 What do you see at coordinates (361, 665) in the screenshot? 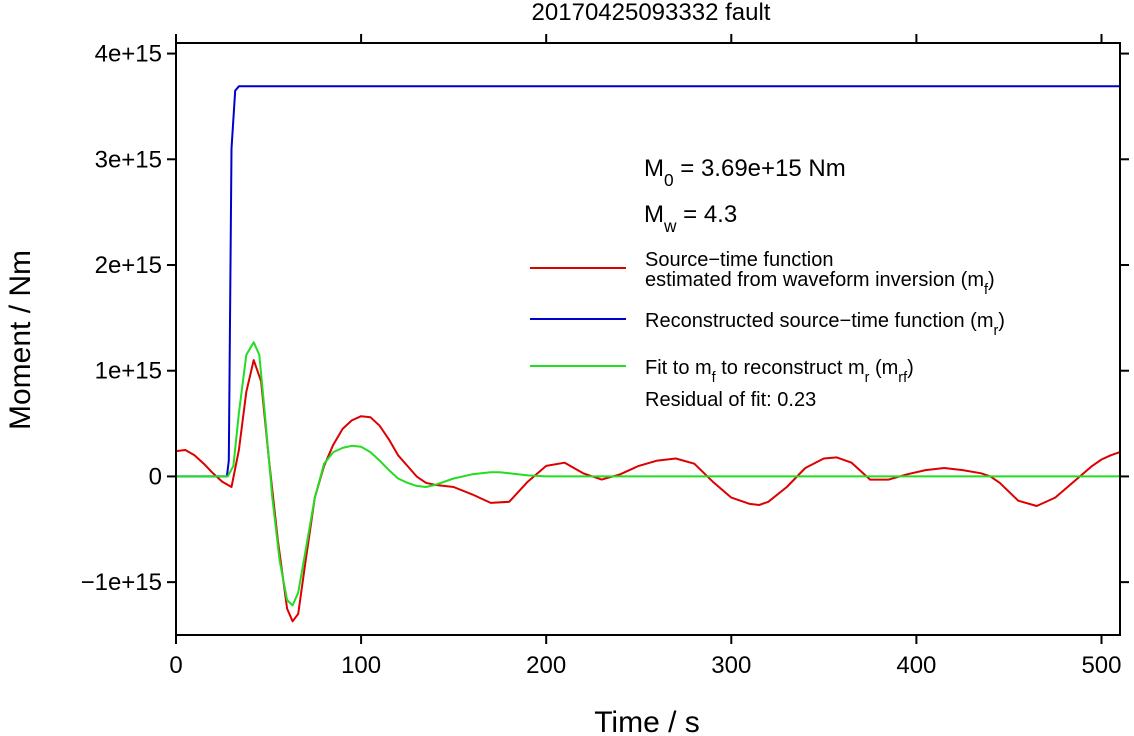
I see `x-tick-label: 100` at bounding box center [361, 665].